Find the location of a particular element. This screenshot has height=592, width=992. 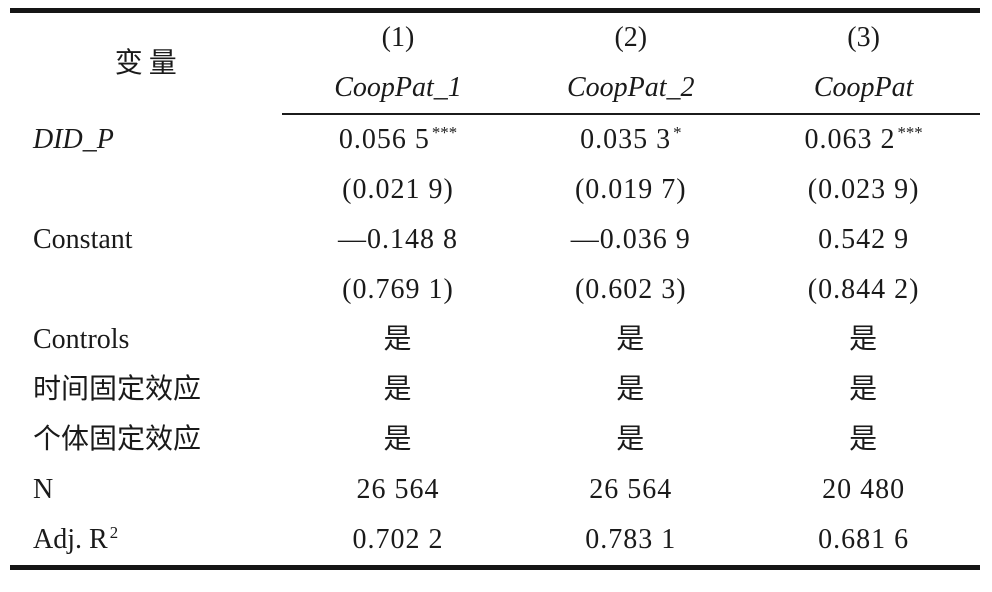

column-model-2: CoopPat_2 is located at coordinates (631, 89).